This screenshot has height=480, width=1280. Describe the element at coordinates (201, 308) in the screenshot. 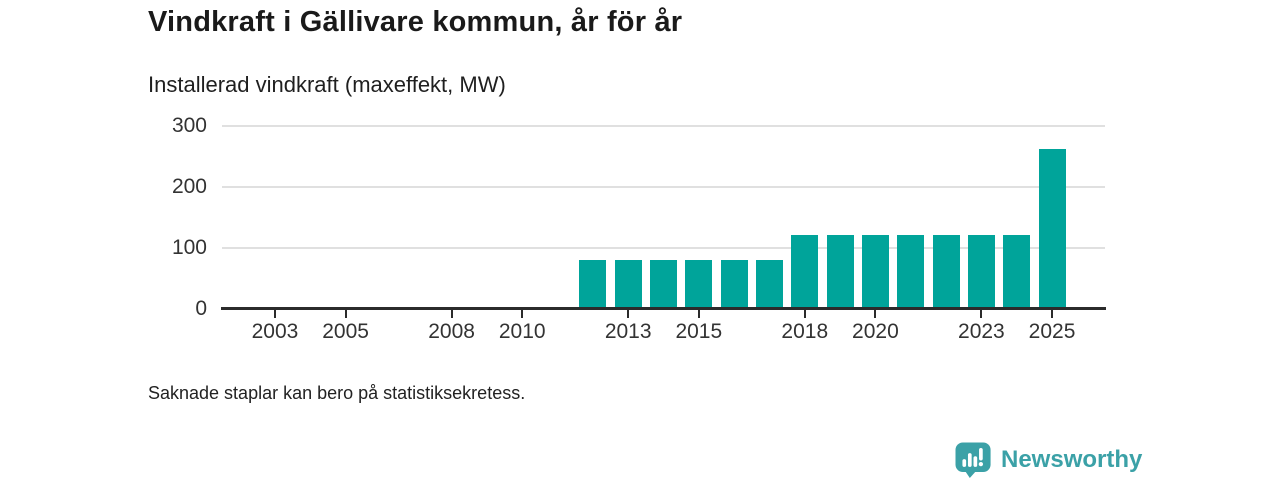

I see `y-axis-label-0: 0` at that location.